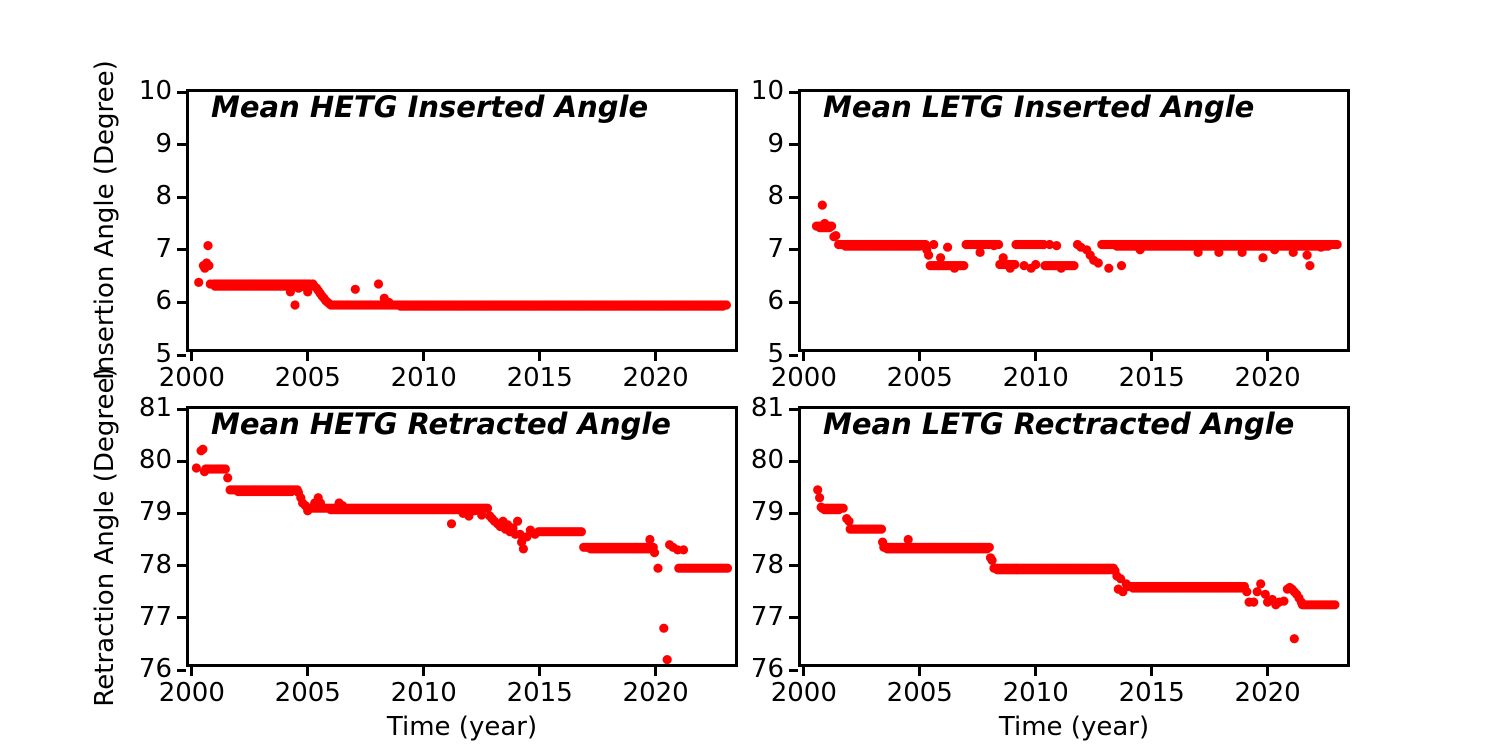 The image size is (1500, 750). What do you see at coordinates (430, 107) in the screenshot?
I see `plot-title-hetg-inserted: Mean HETG Inserted Angle` at bounding box center [430, 107].